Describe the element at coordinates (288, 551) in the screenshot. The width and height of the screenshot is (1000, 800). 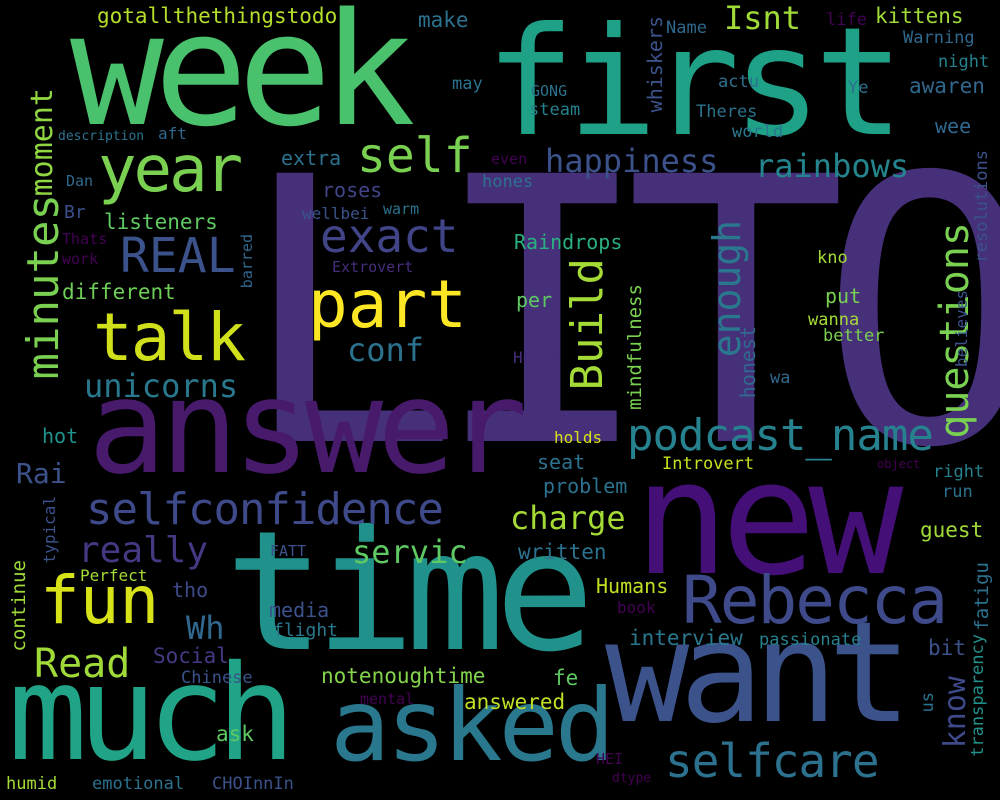
I see `word-fatt: FATT` at that location.